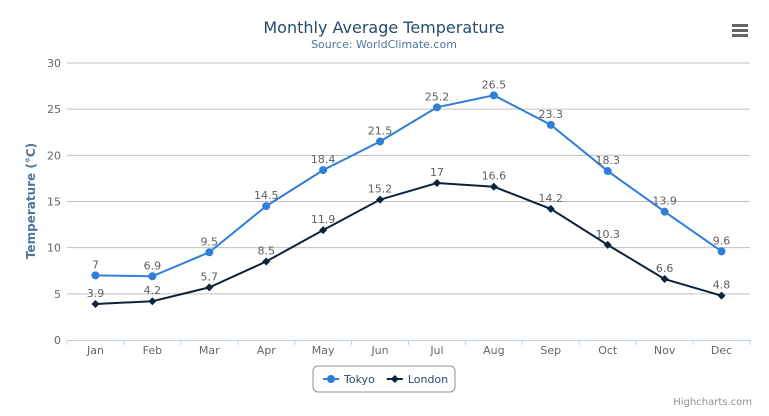 This screenshot has height=416, width=769. I want to click on y-tick-label: 30, so click(54, 63).